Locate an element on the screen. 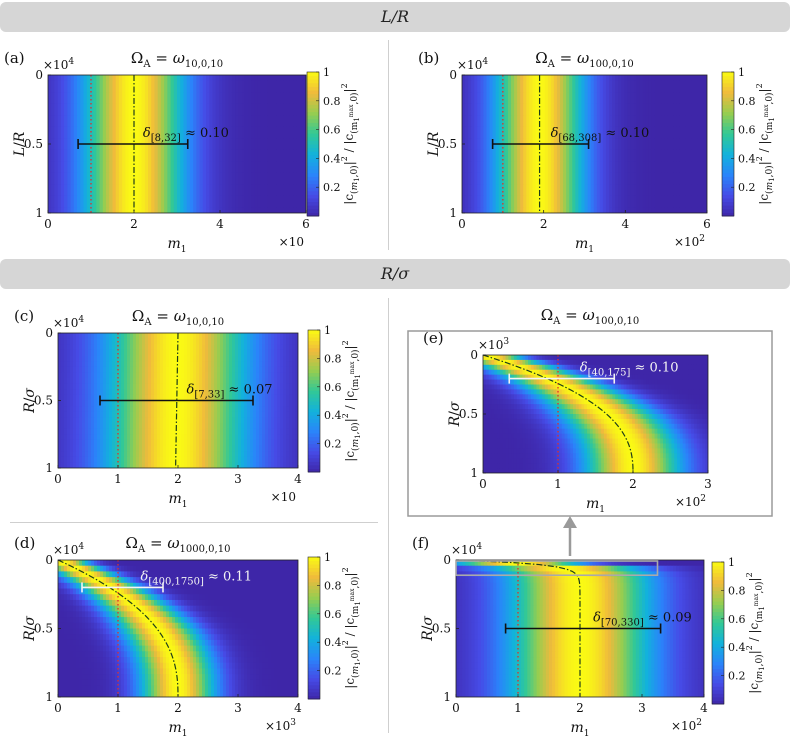 The width and height of the screenshot is (790, 740). colorbar-tick-label-f-0: 0.2 is located at coordinates (737, 676).